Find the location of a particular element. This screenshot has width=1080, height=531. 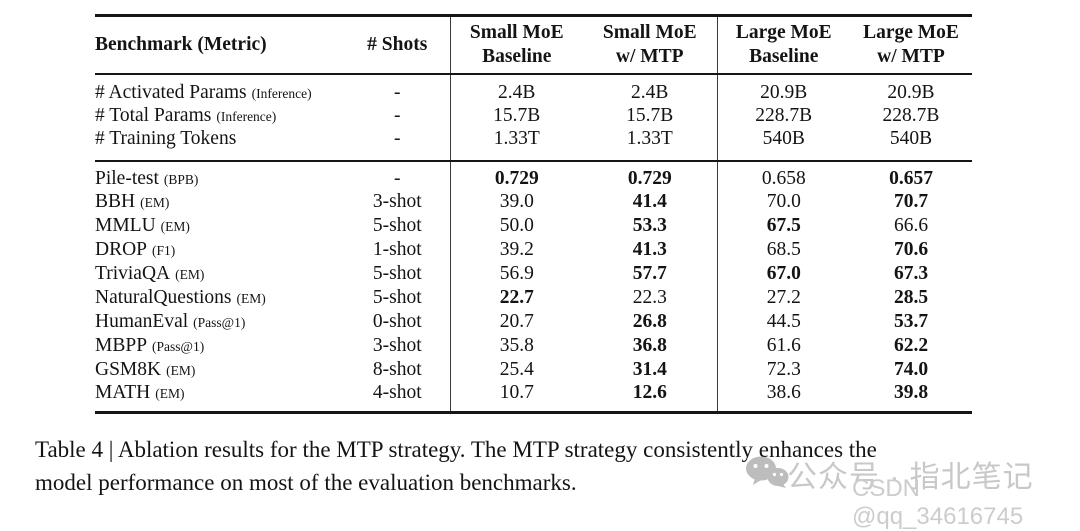

table-row-bbh: BBH (EM) 3-shot 39.0 41.4 70.0 70.7 is located at coordinates (533, 201).